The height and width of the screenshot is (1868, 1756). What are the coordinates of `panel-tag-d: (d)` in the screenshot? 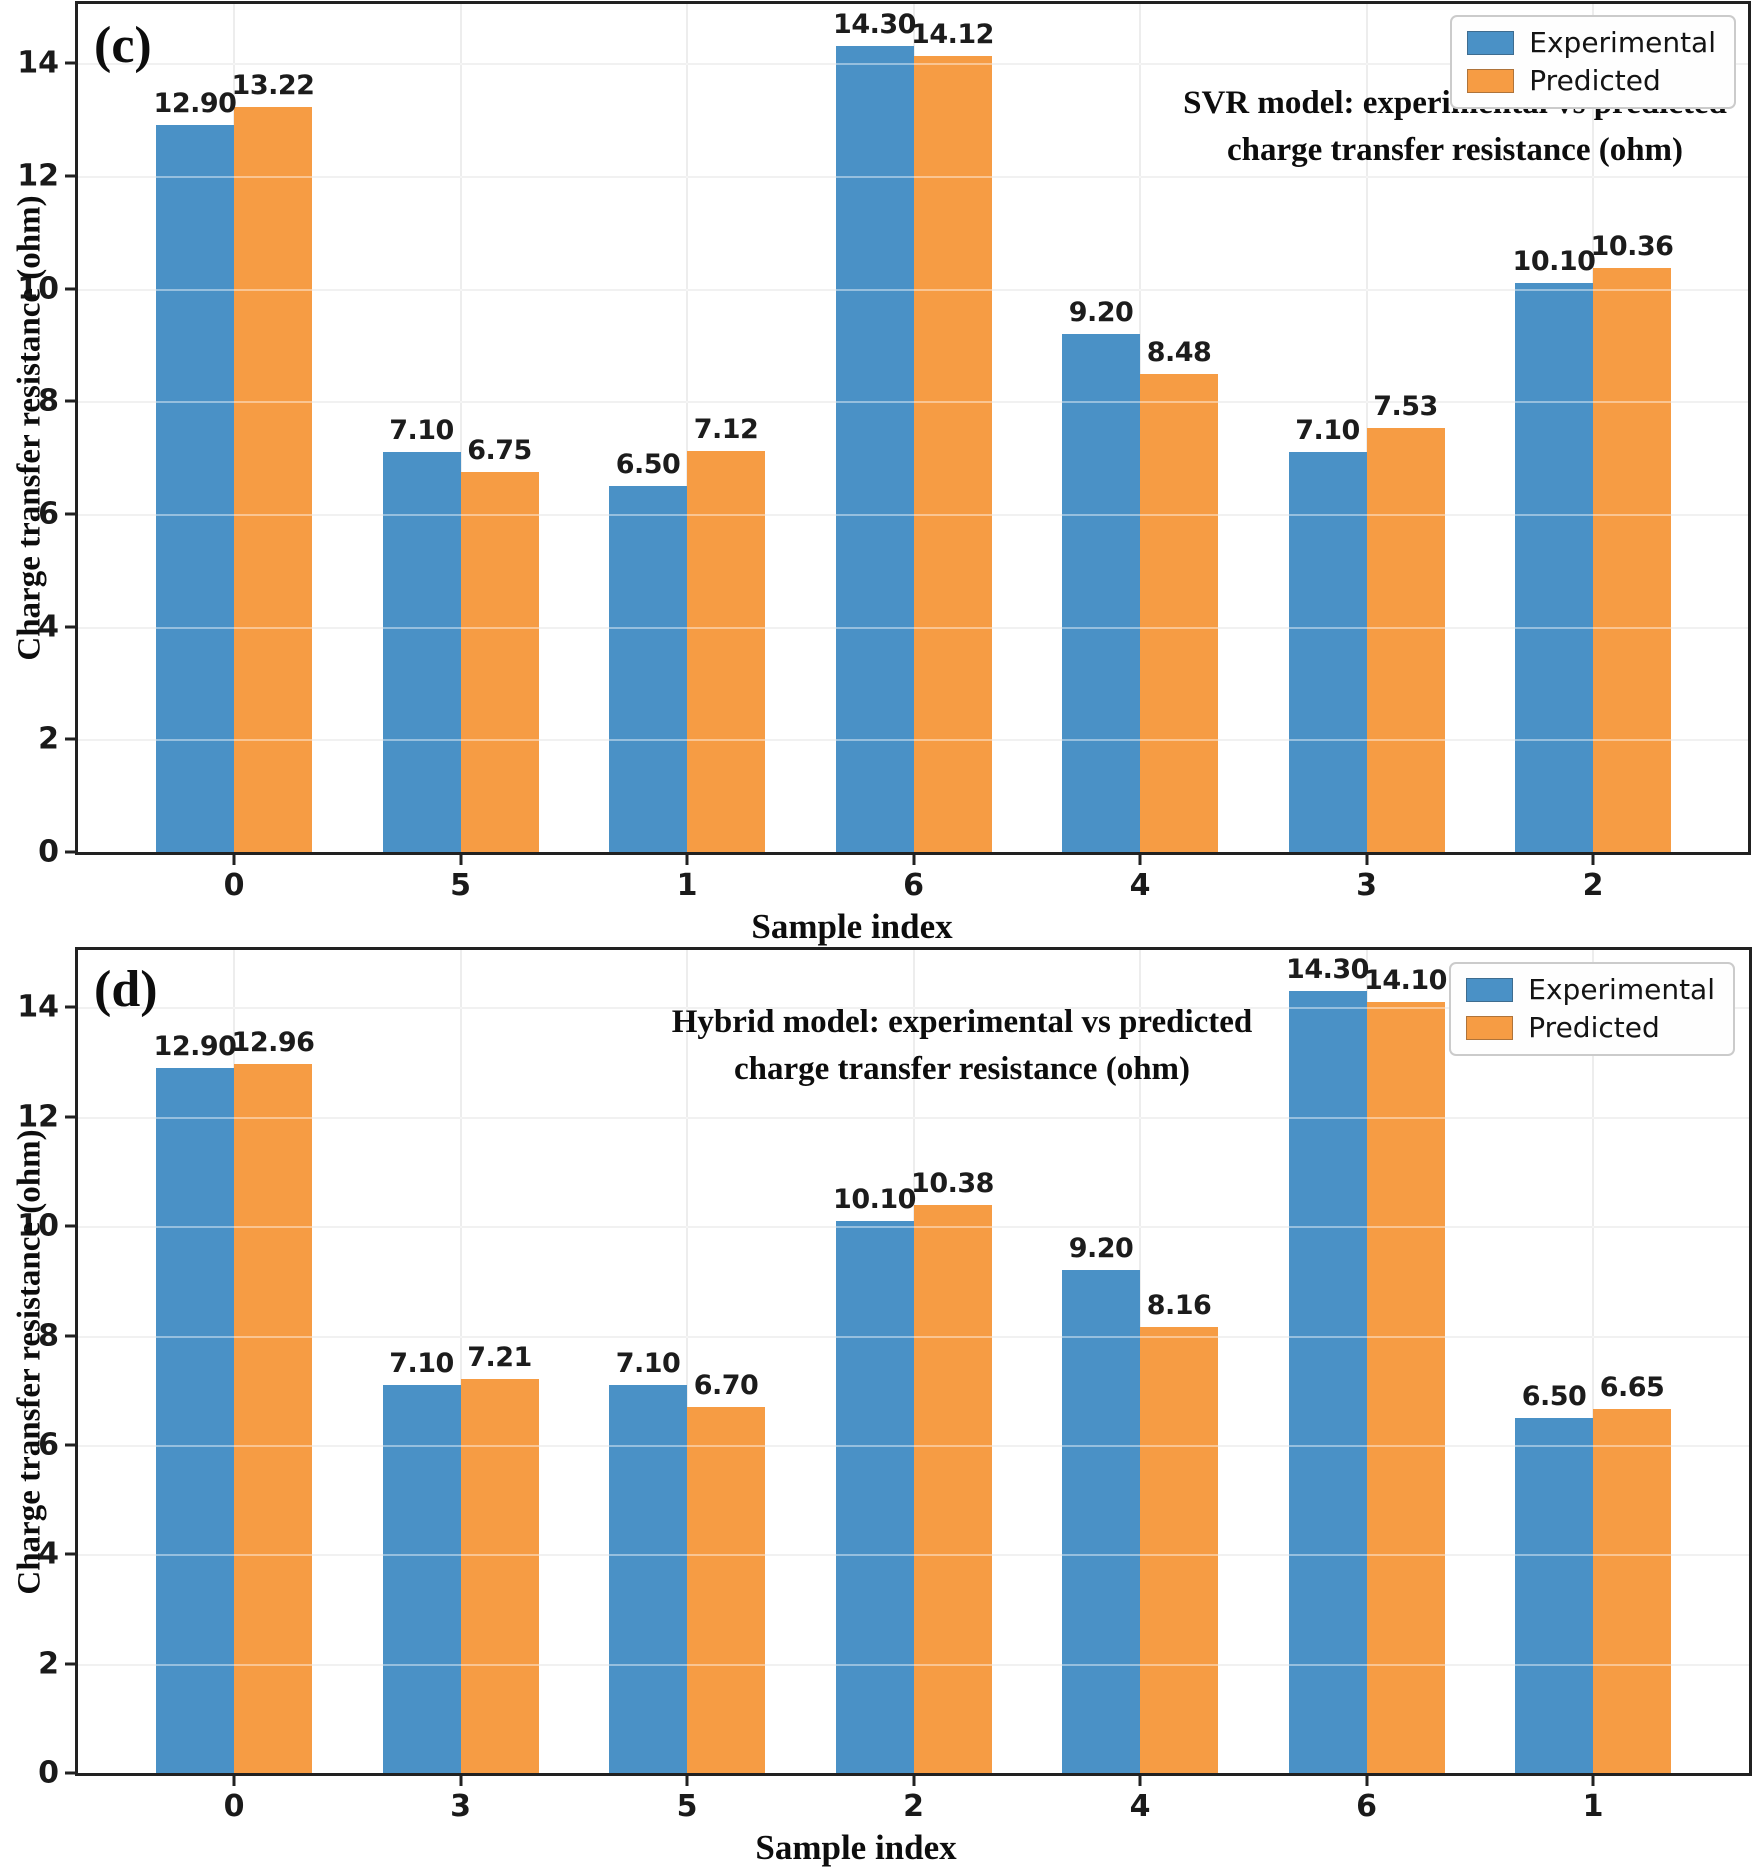 It's located at (126, 989).